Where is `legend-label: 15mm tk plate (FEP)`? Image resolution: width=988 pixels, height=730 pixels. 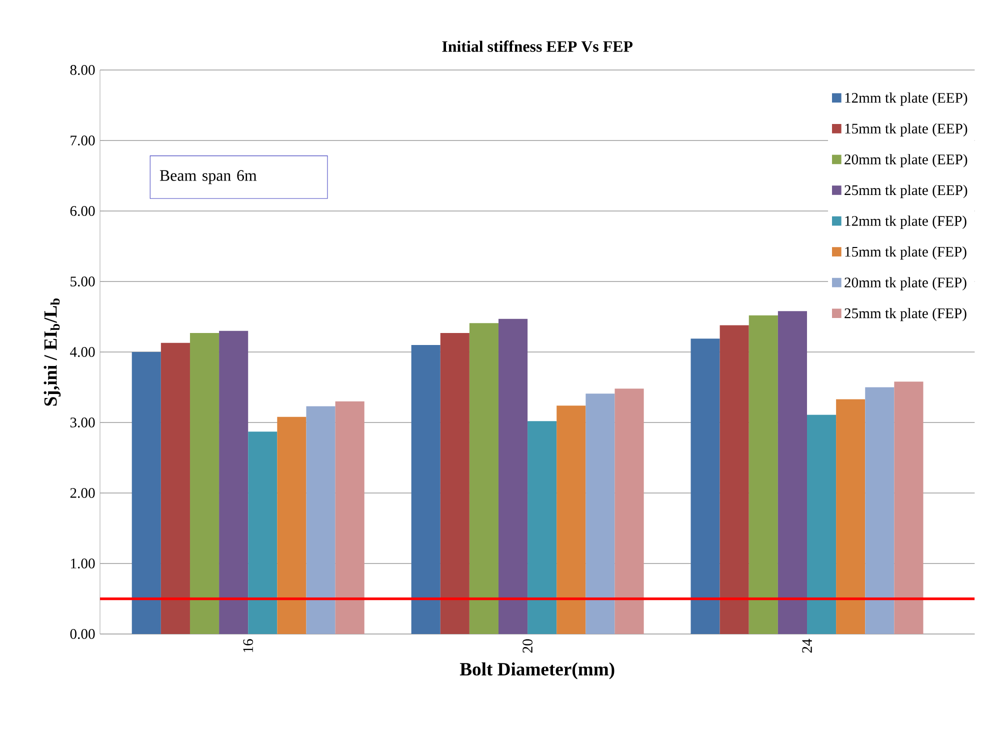 legend-label: 15mm tk plate (FEP) is located at coordinates (905, 253).